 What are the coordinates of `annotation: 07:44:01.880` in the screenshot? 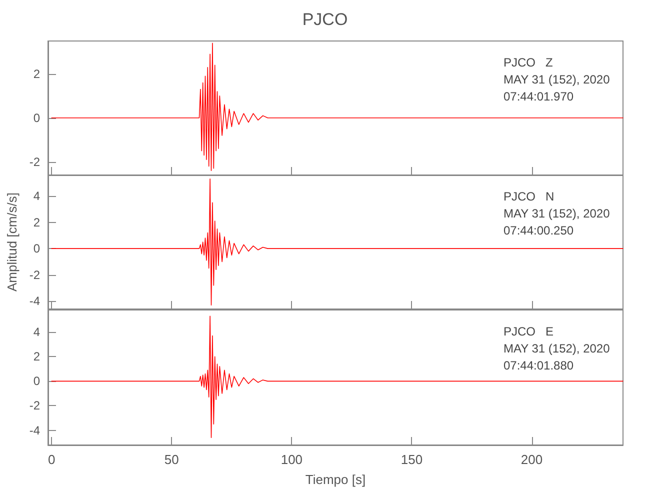 It's located at (538, 365).